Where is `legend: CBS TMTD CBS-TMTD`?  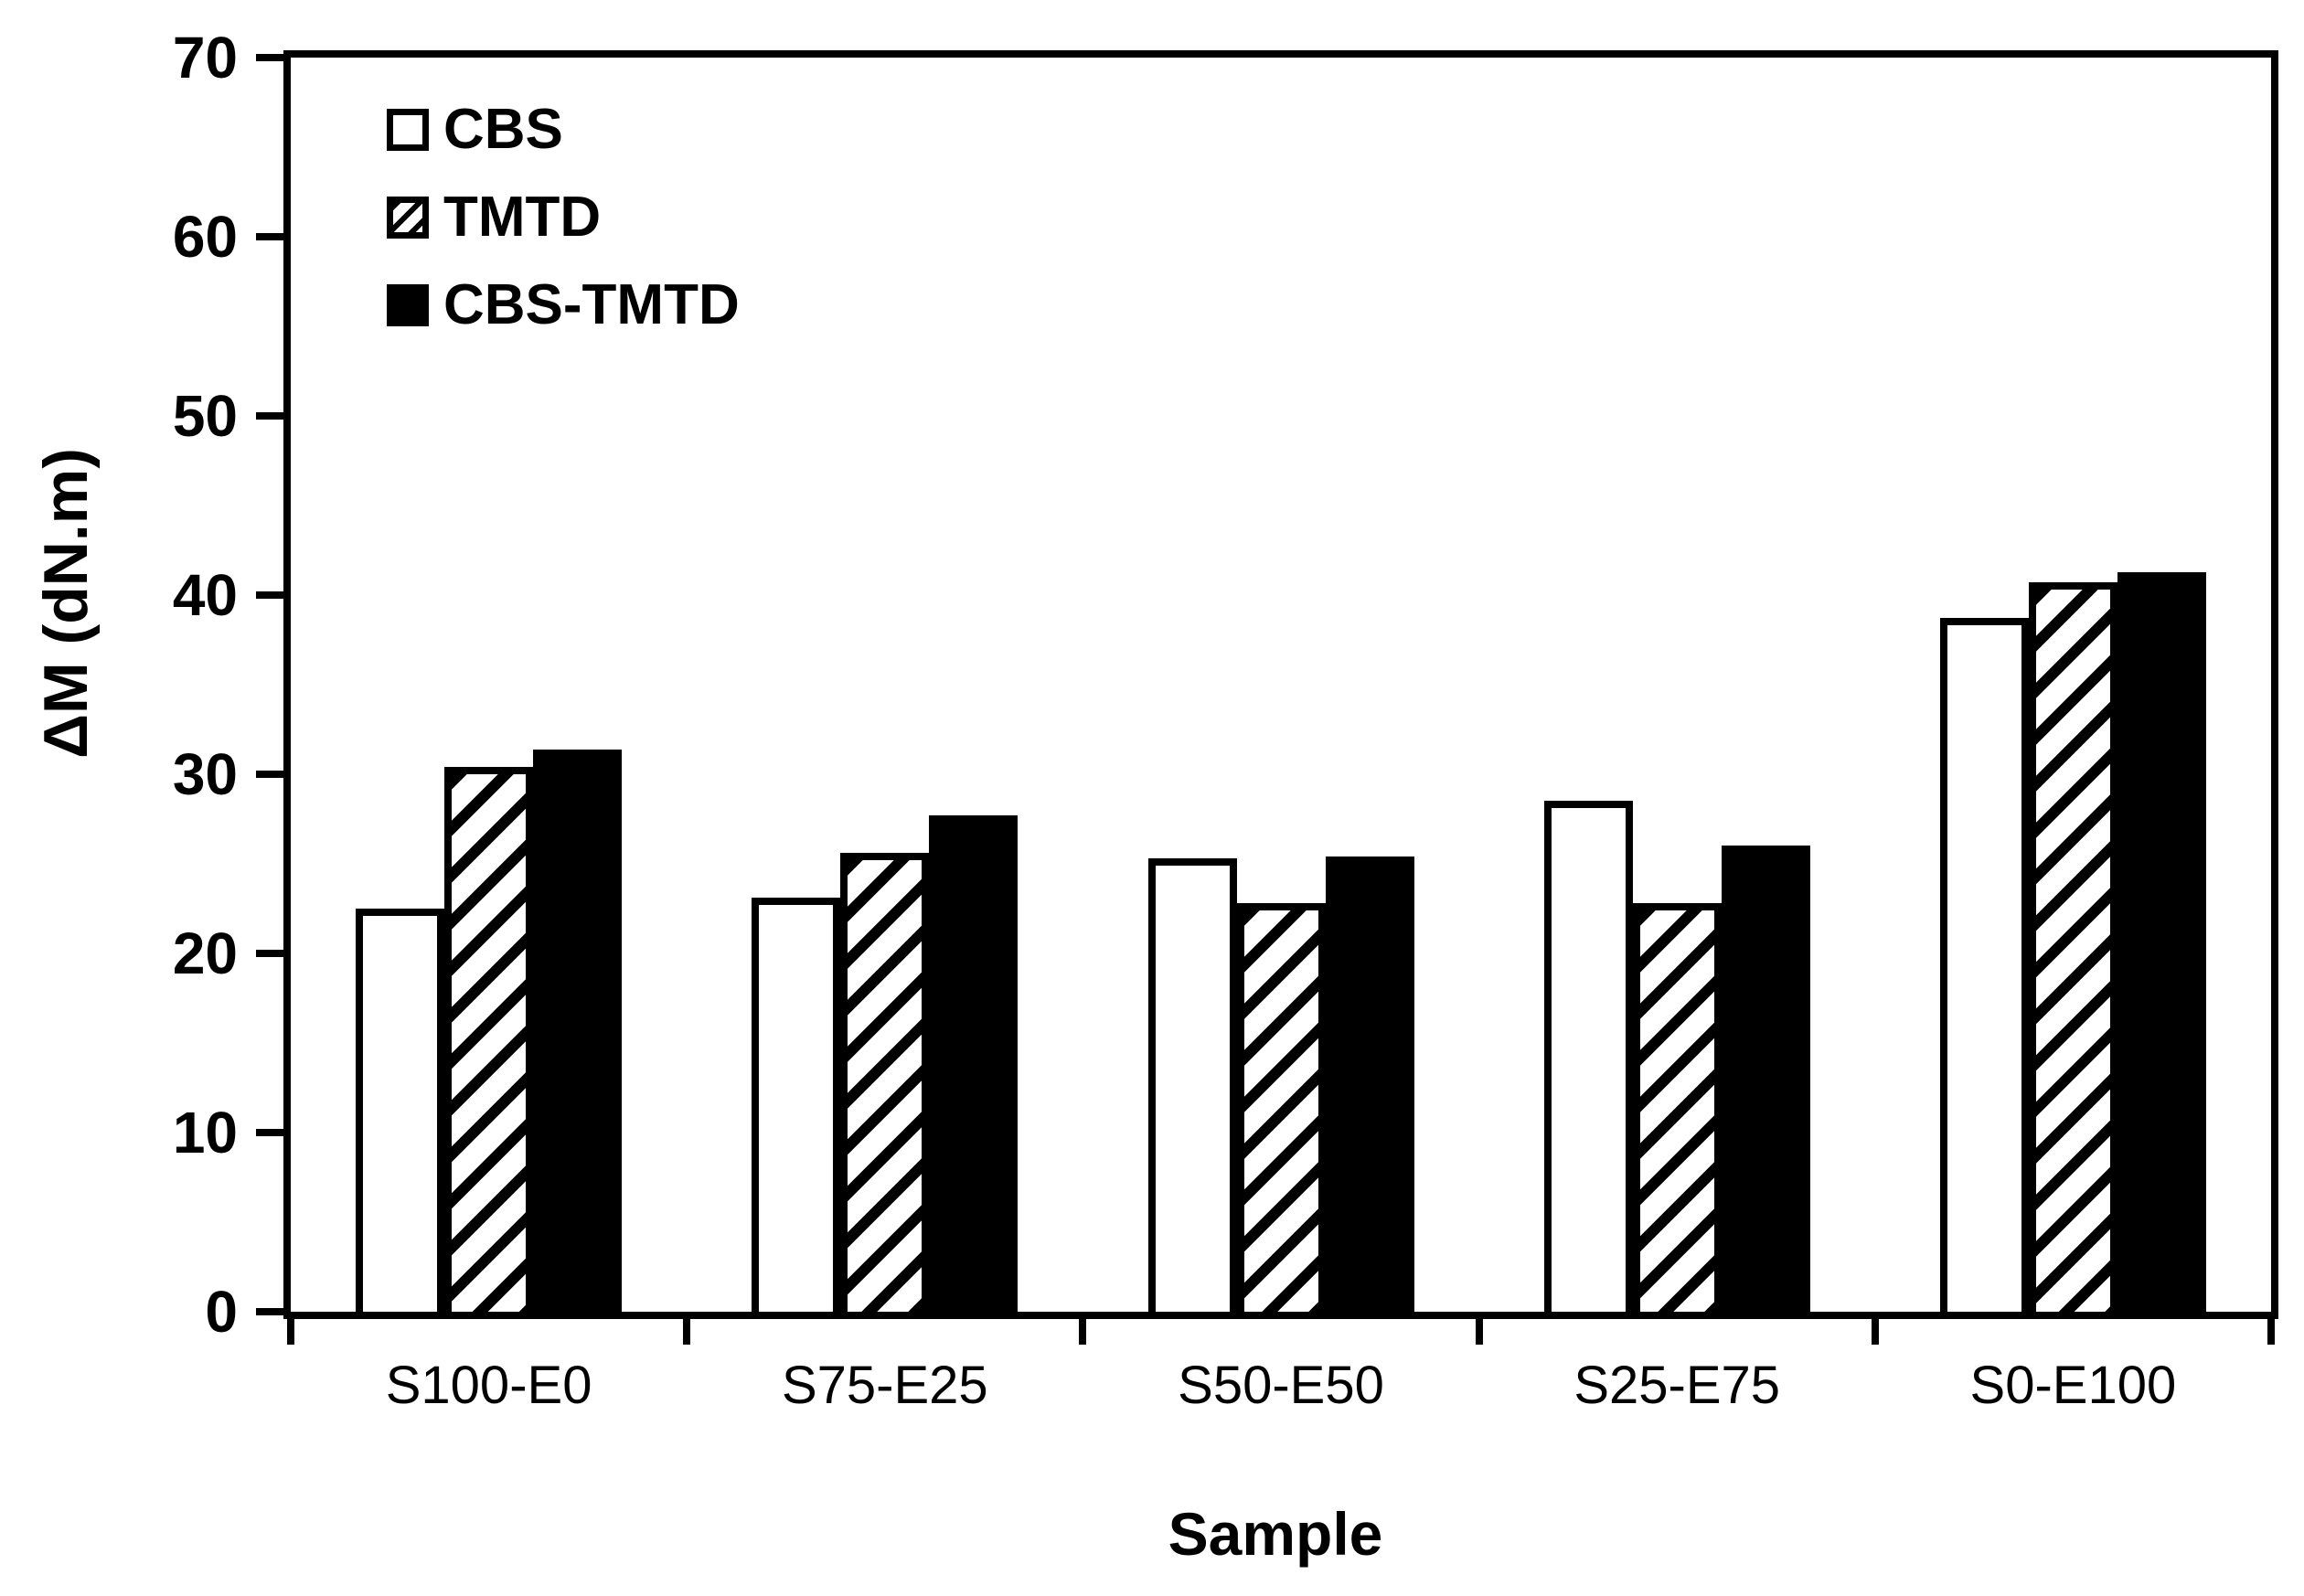
legend: CBS TMTD CBS-TMTD is located at coordinates (563, 217).